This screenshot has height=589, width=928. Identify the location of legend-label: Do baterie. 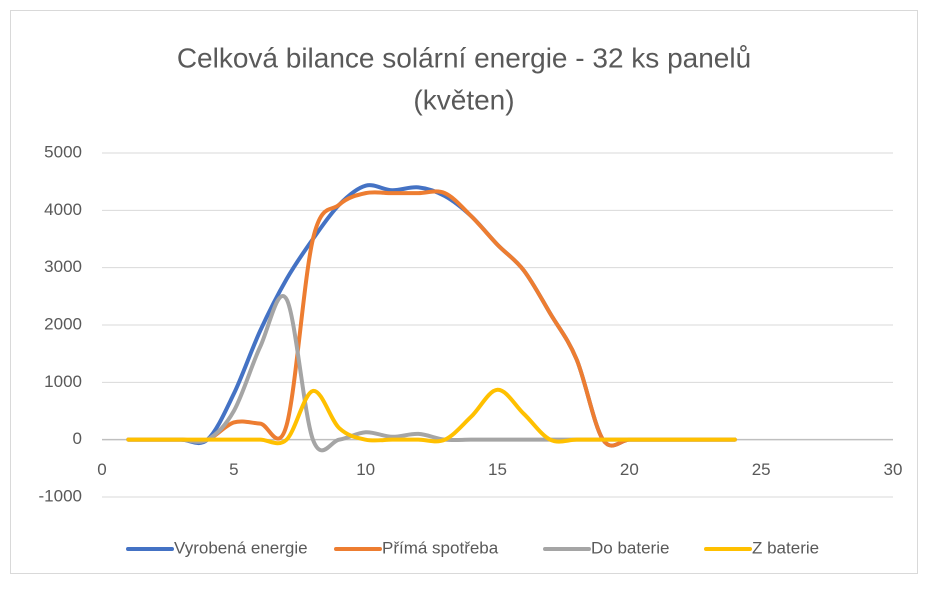
(630, 547).